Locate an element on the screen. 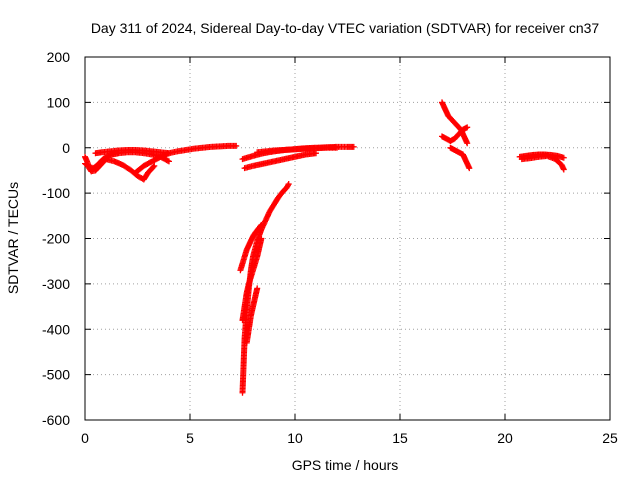 This screenshot has height=480, width=640. y-tick-label: -500 is located at coordinates (56, 375).